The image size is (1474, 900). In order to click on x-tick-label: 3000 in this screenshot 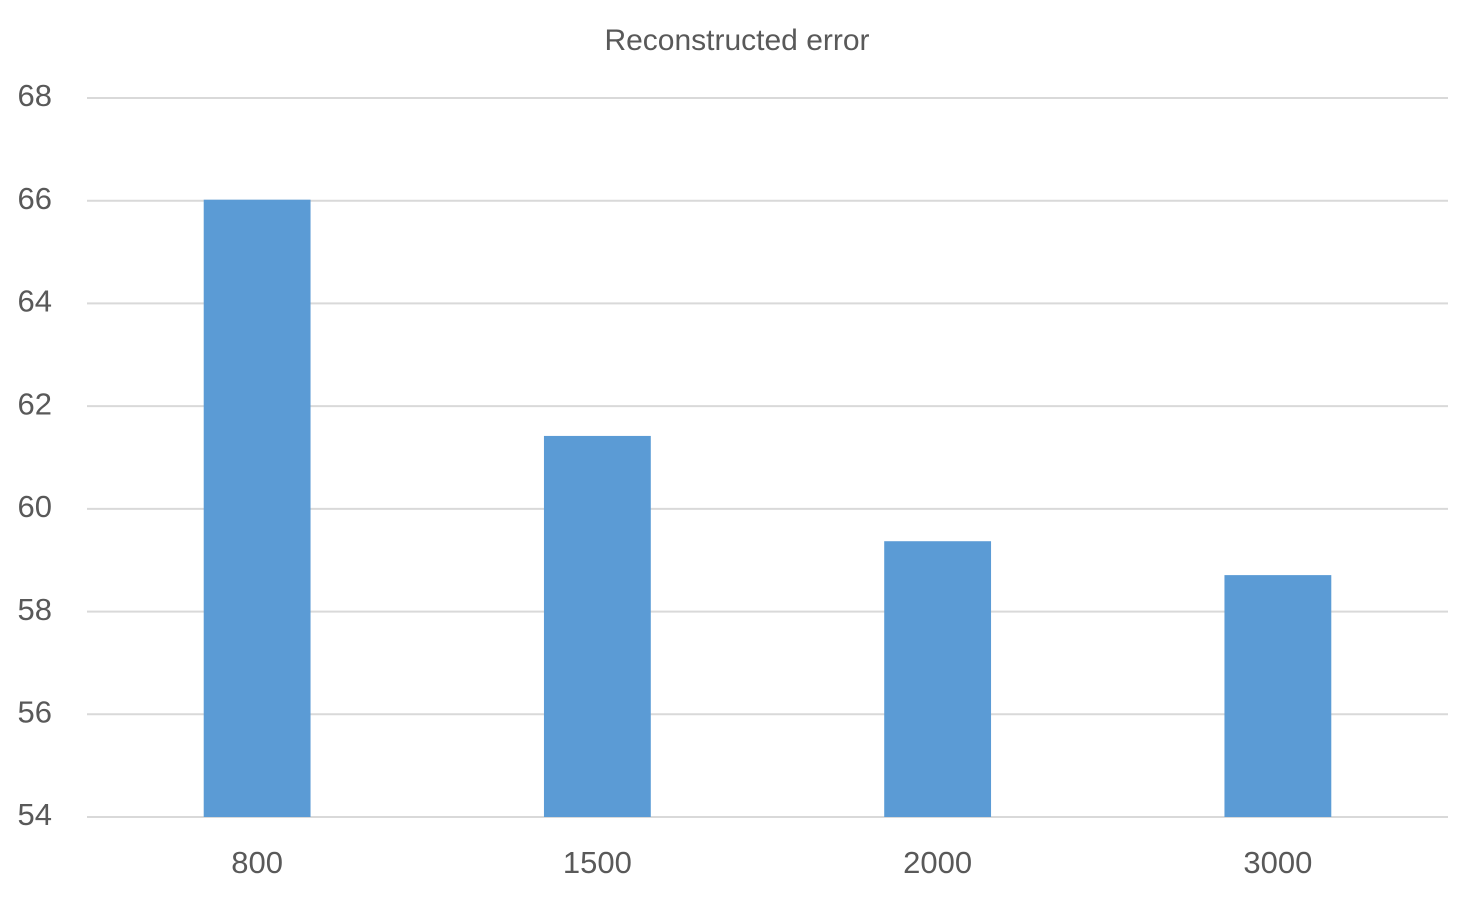, I will do `click(1277, 862)`.